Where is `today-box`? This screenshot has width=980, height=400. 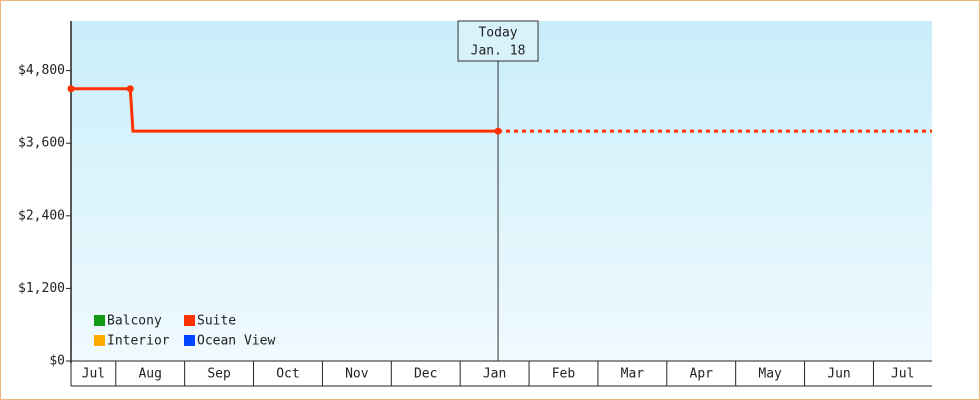
today-box is located at coordinates (498, 41).